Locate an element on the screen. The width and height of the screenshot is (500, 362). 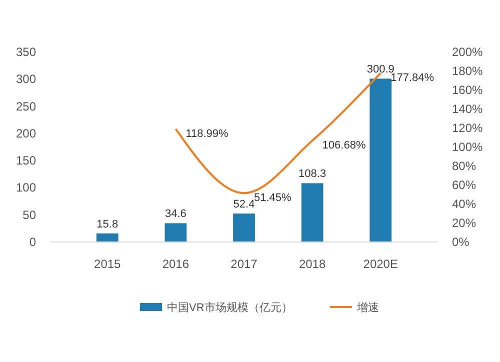
data-label: 118.99% is located at coordinates (207, 134).